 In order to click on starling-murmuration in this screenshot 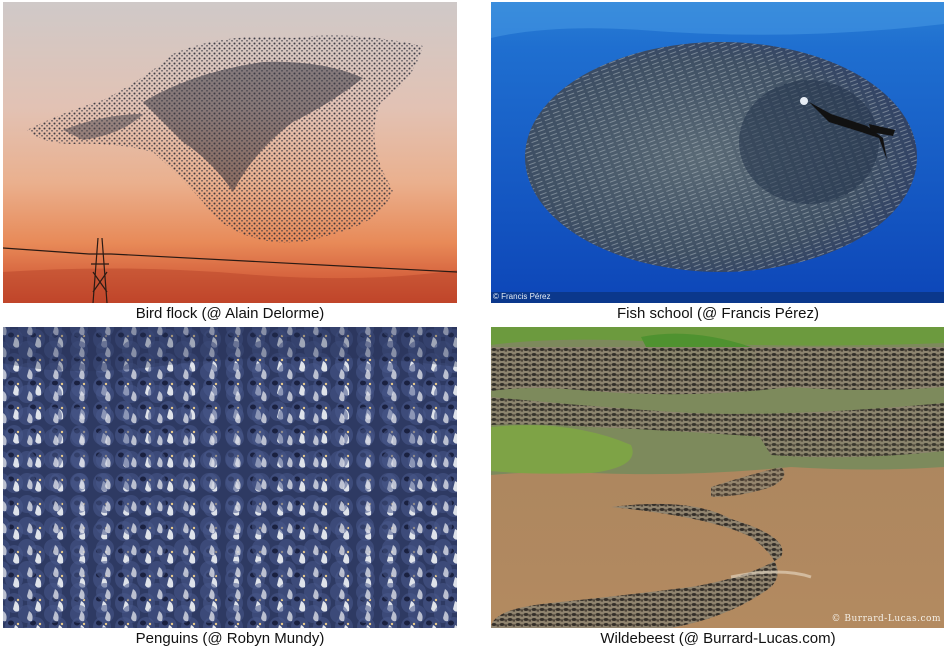, I will do `click(225, 139)`.